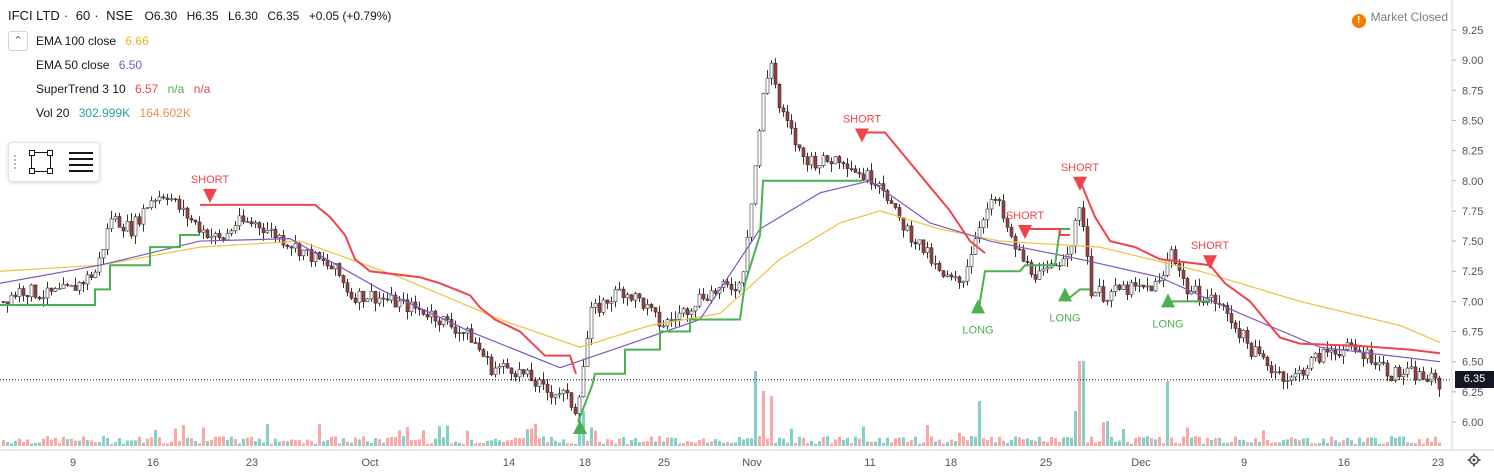 The height and width of the screenshot is (474, 1494). What do you see at coordinates (54, 162) in the screenshot?
I see `drawing-toolbox` at bounding box center [54, 162].